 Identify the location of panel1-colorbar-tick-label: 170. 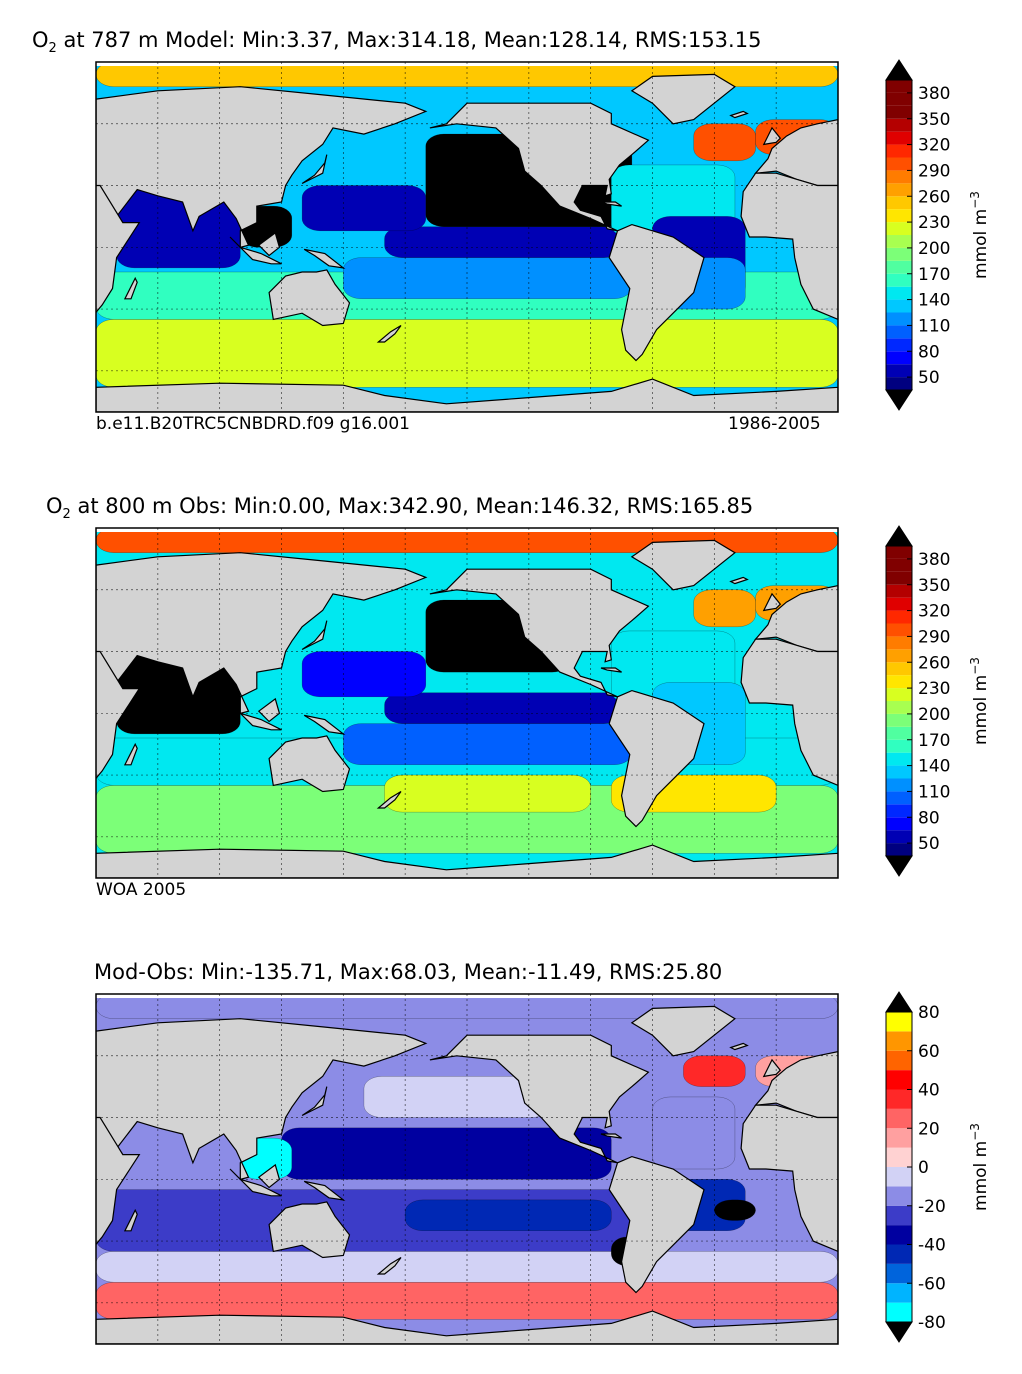
(934, 275).